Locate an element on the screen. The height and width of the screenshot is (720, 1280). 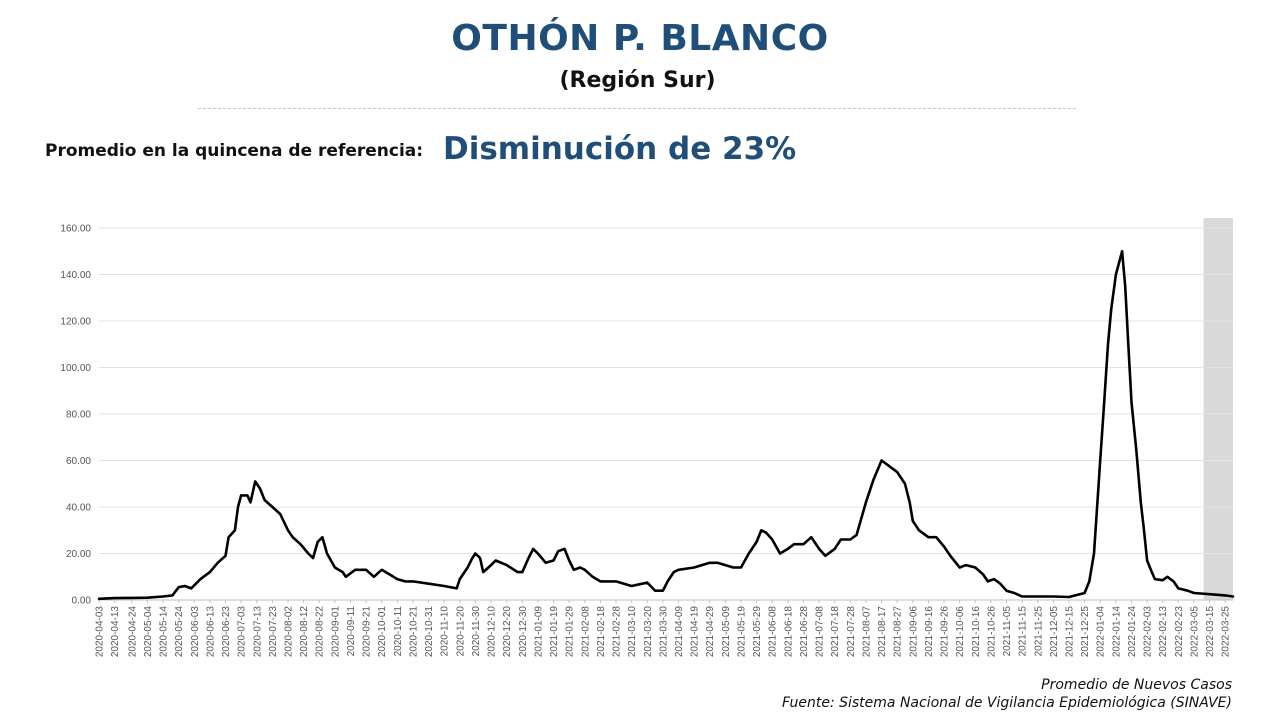
x-tick-label: 2020-09-21 is located at coordinates (367, 632).